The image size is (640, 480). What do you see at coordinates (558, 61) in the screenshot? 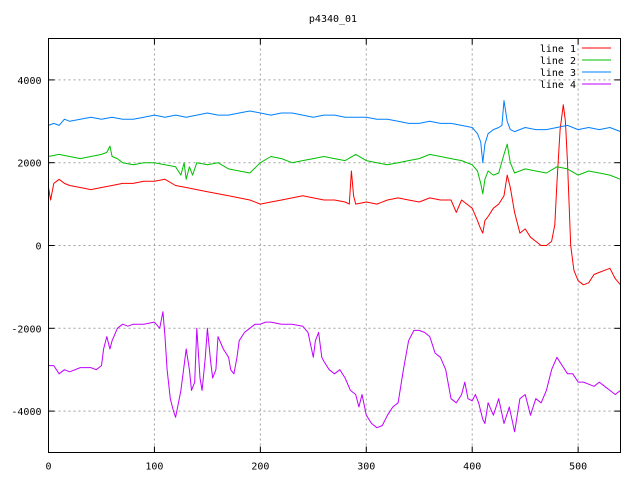
I see `legend-label: line 2` at bounding box center [558, 61].